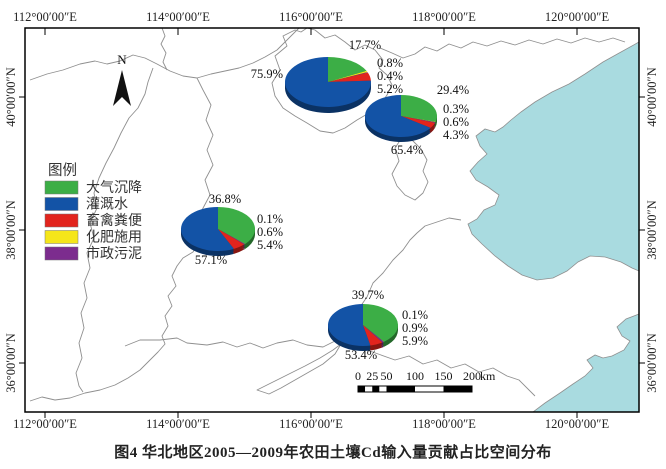 The image size is (666, 469). I want to click on axis-label-bottom: 118°00′00″E, so click(444, 424).